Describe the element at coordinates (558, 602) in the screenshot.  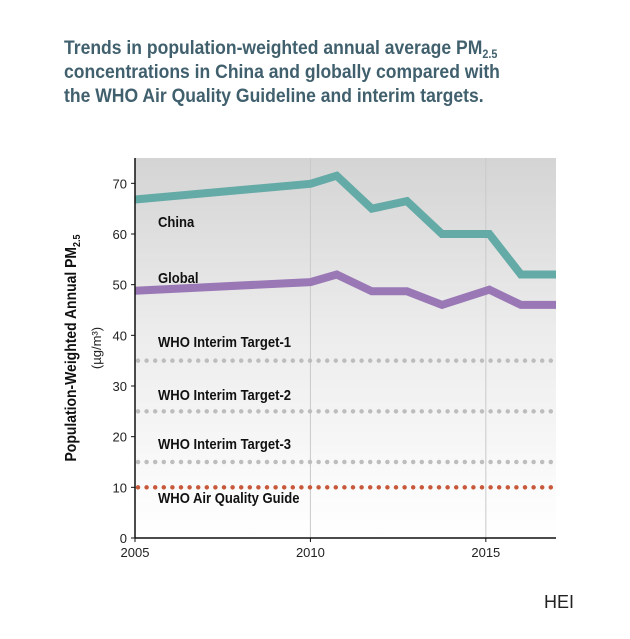
I see `source-label: HEI` at that location.